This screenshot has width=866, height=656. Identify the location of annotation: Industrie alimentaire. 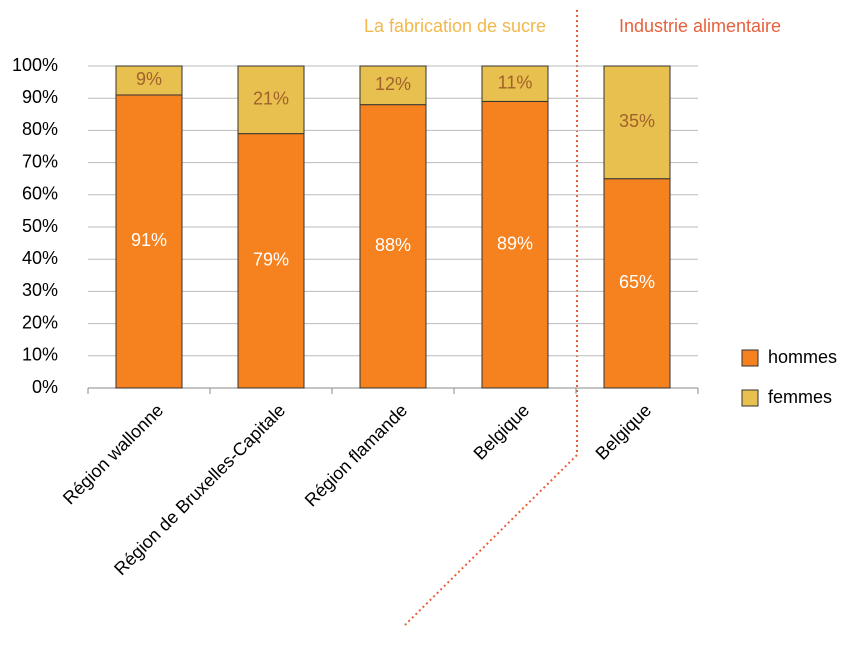
(700, 26).